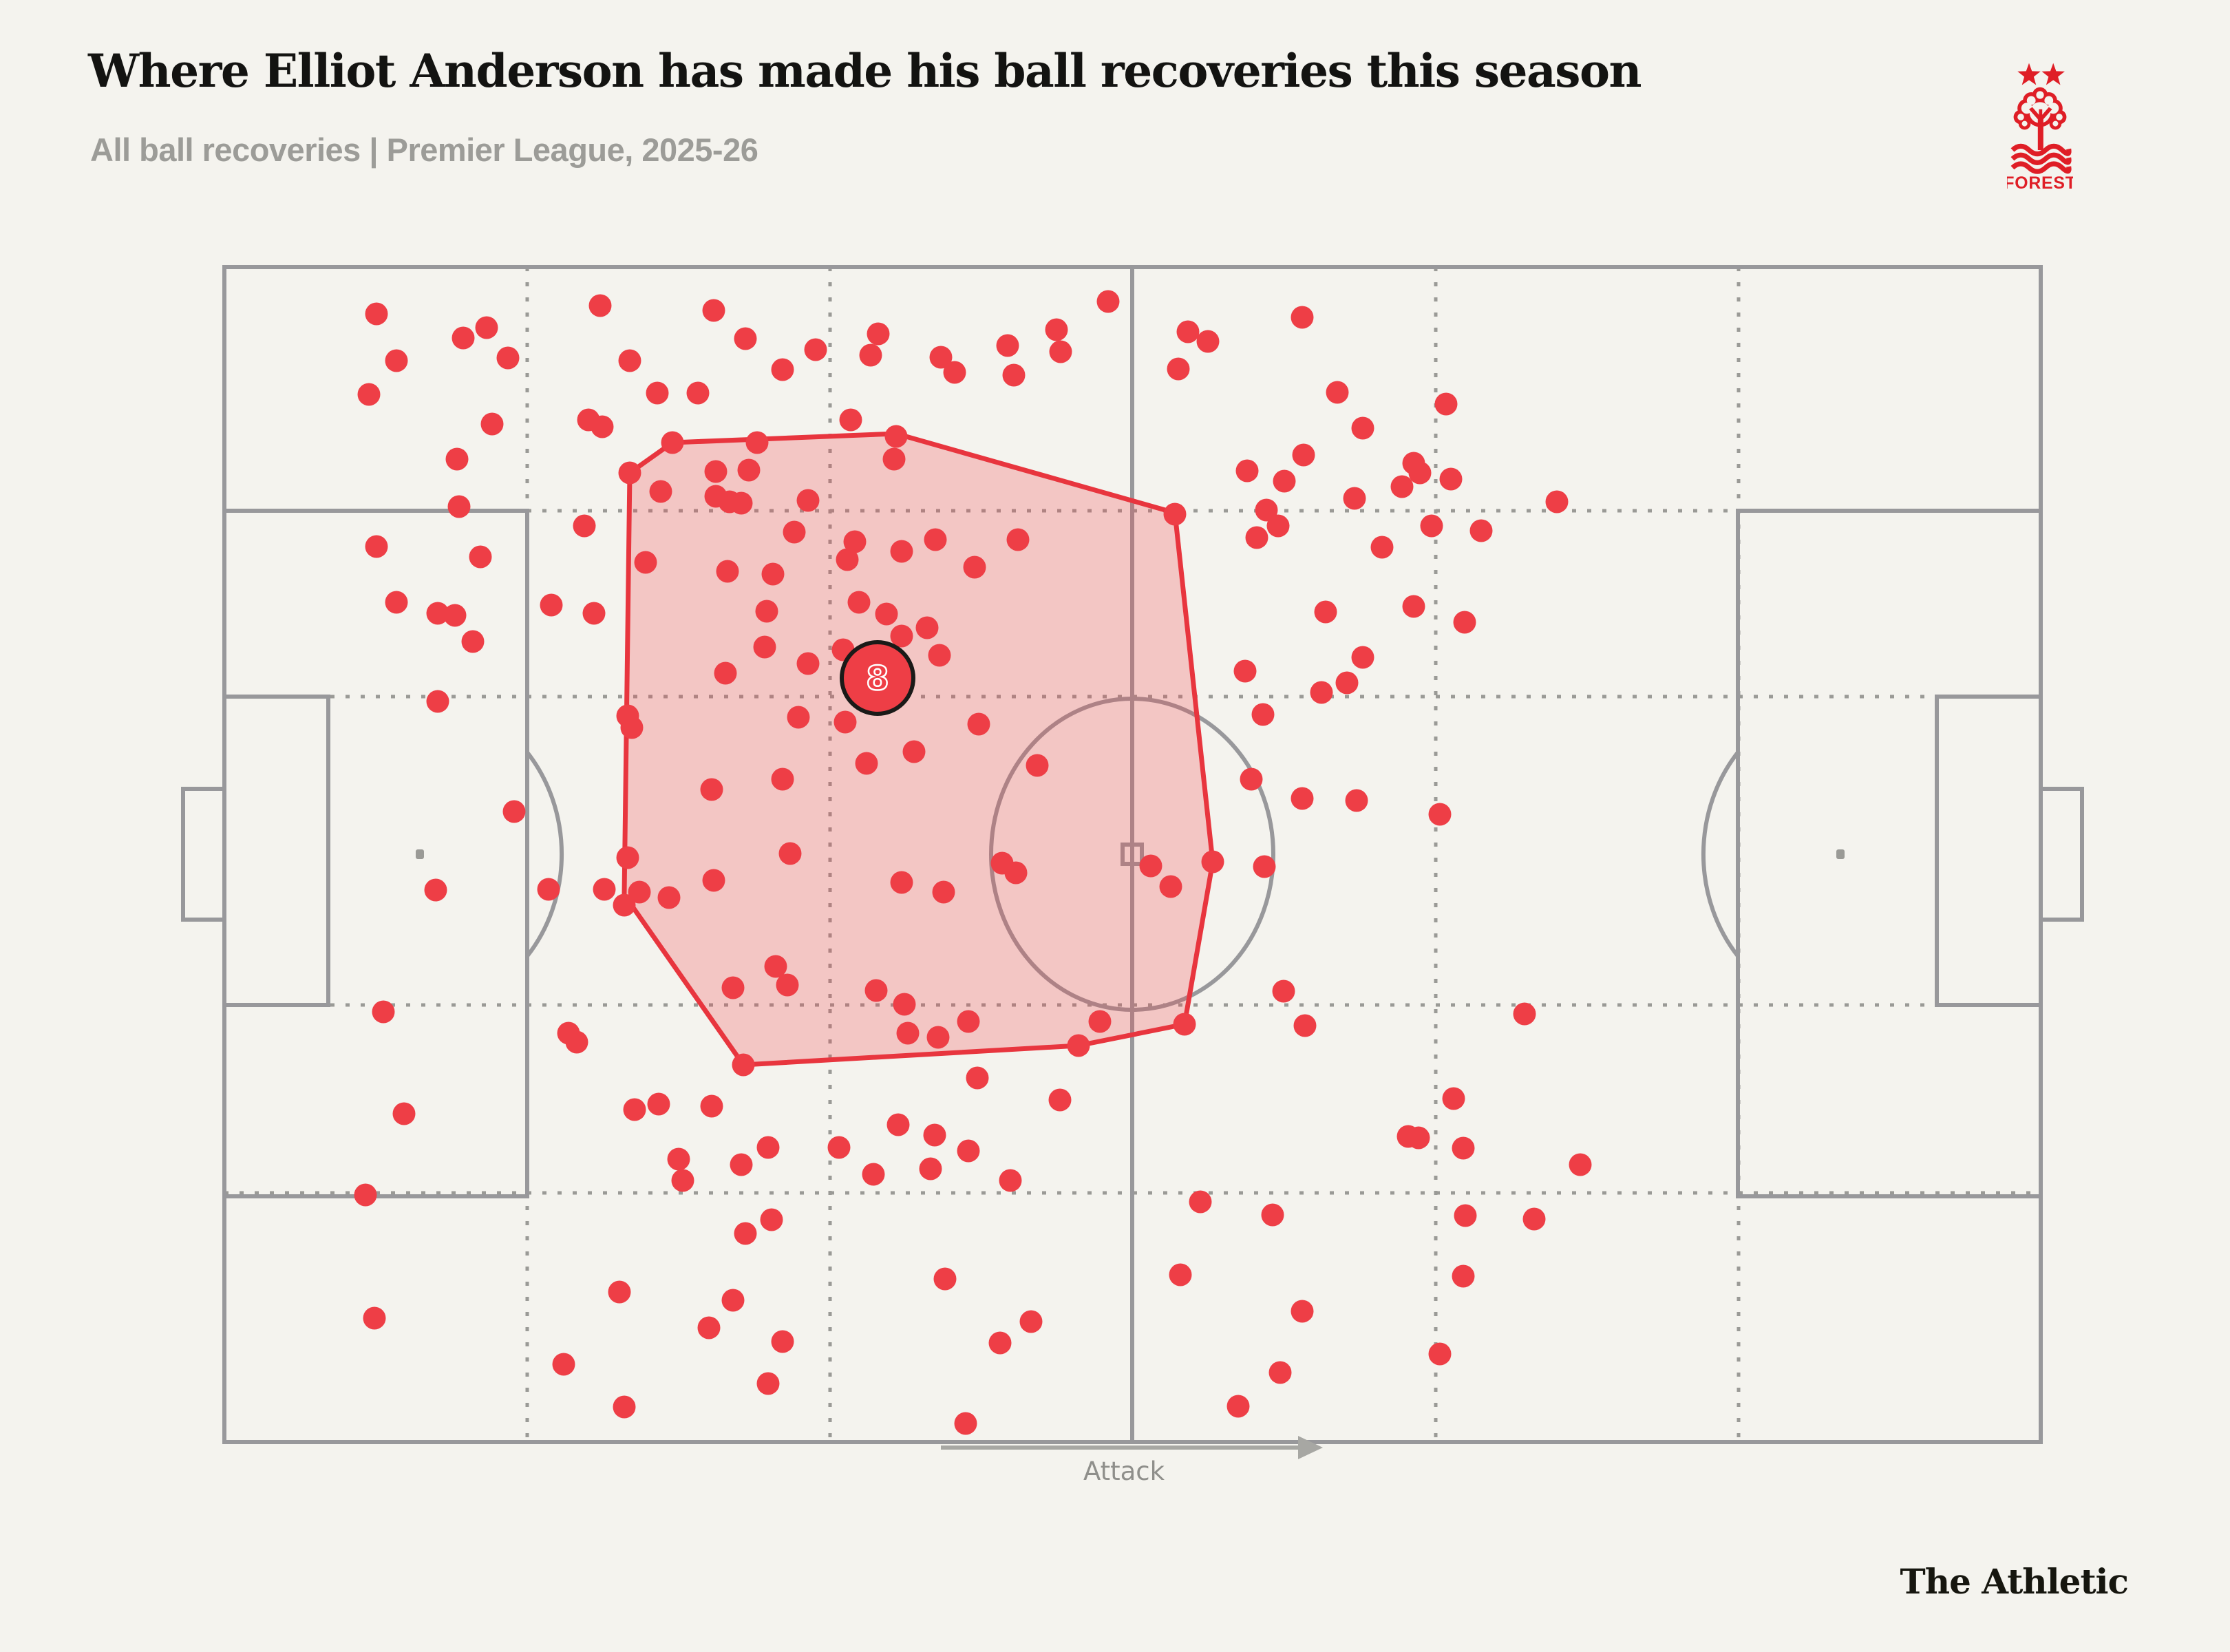 The width and height of the screenshot is (2230, 1652). I want to click on player-marker-number: 8, so click(877, 679).